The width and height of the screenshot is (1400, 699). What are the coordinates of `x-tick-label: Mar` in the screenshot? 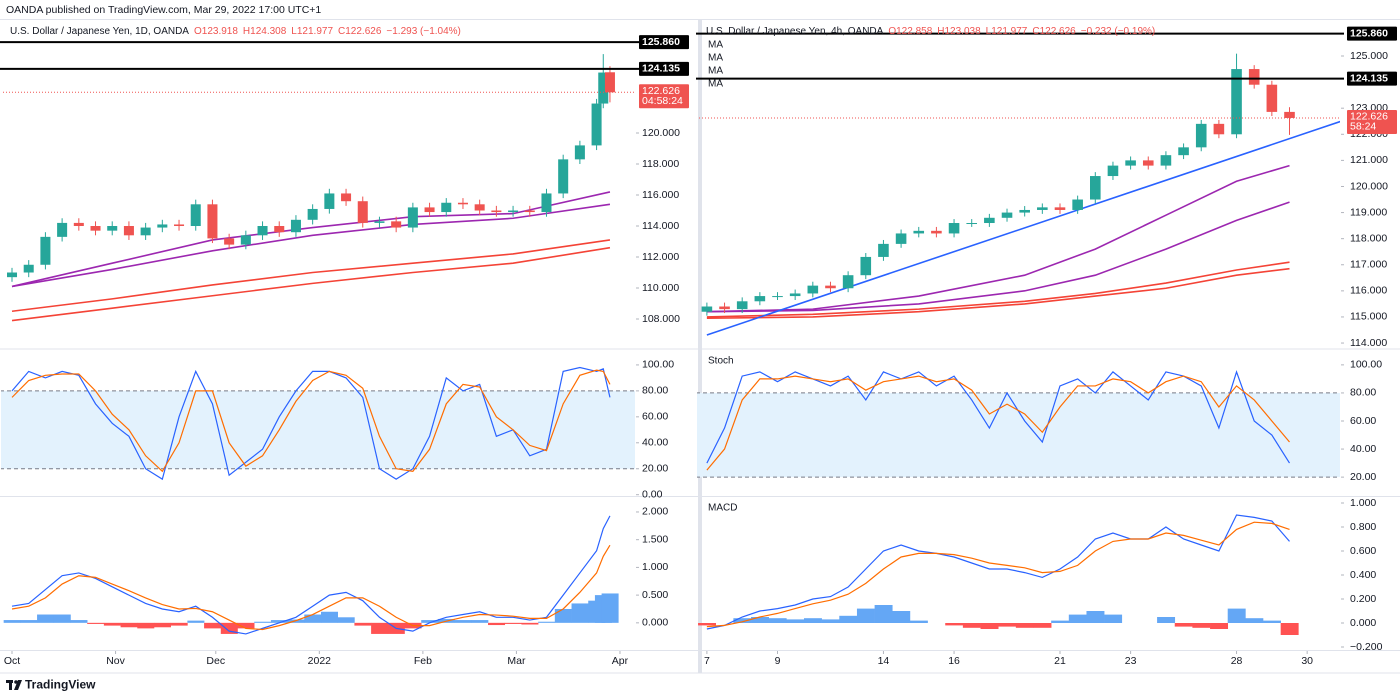 It's located at (516, 661).